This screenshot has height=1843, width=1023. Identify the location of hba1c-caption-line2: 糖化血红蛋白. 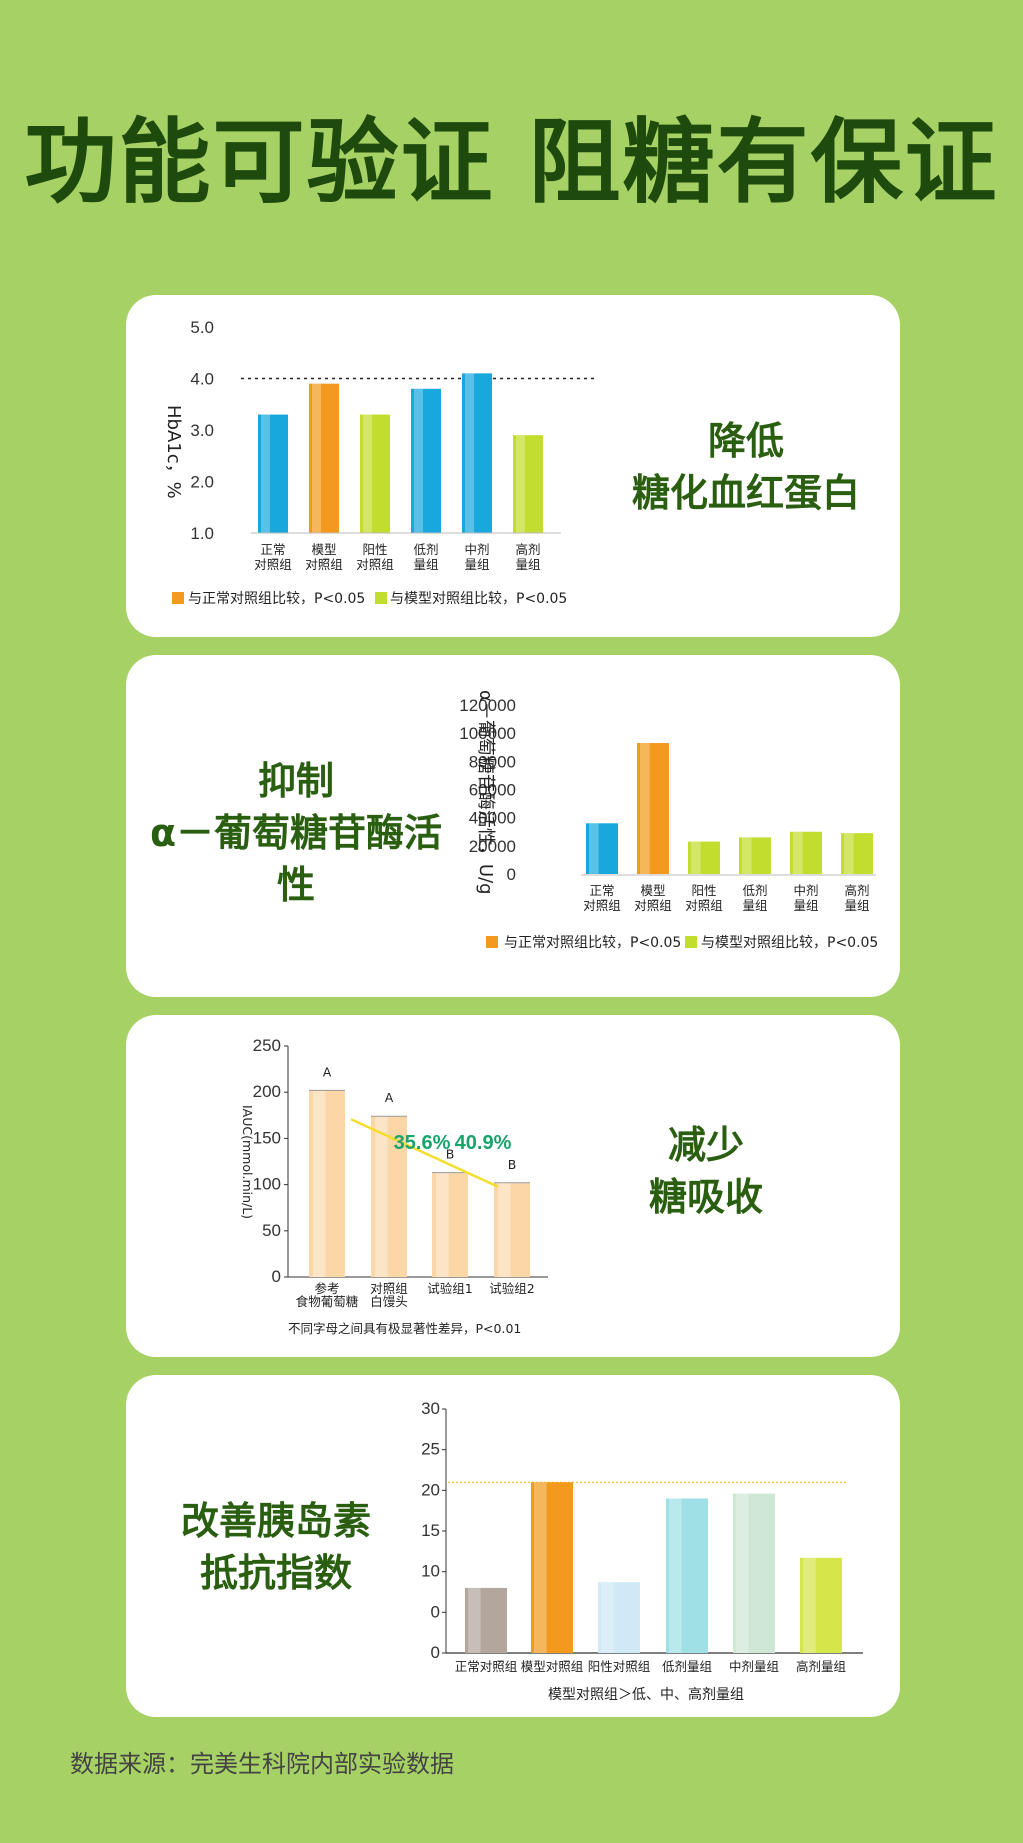
(745, 493).